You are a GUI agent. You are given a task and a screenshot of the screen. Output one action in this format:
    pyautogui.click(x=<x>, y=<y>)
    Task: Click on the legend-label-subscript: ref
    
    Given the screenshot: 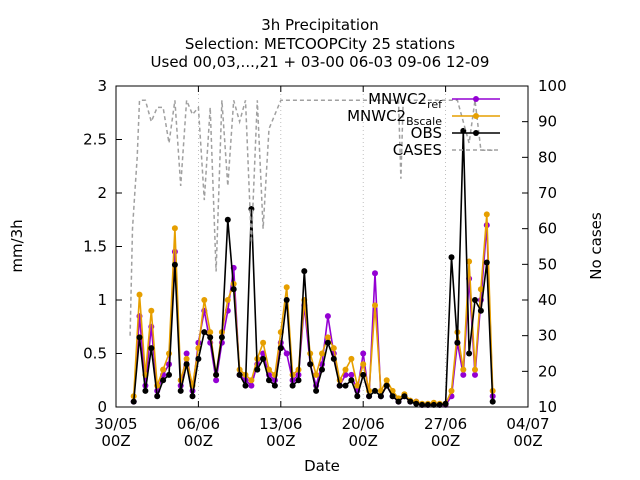 What is the action you would take?
    pyautogui.click(x=435, y=104)
    